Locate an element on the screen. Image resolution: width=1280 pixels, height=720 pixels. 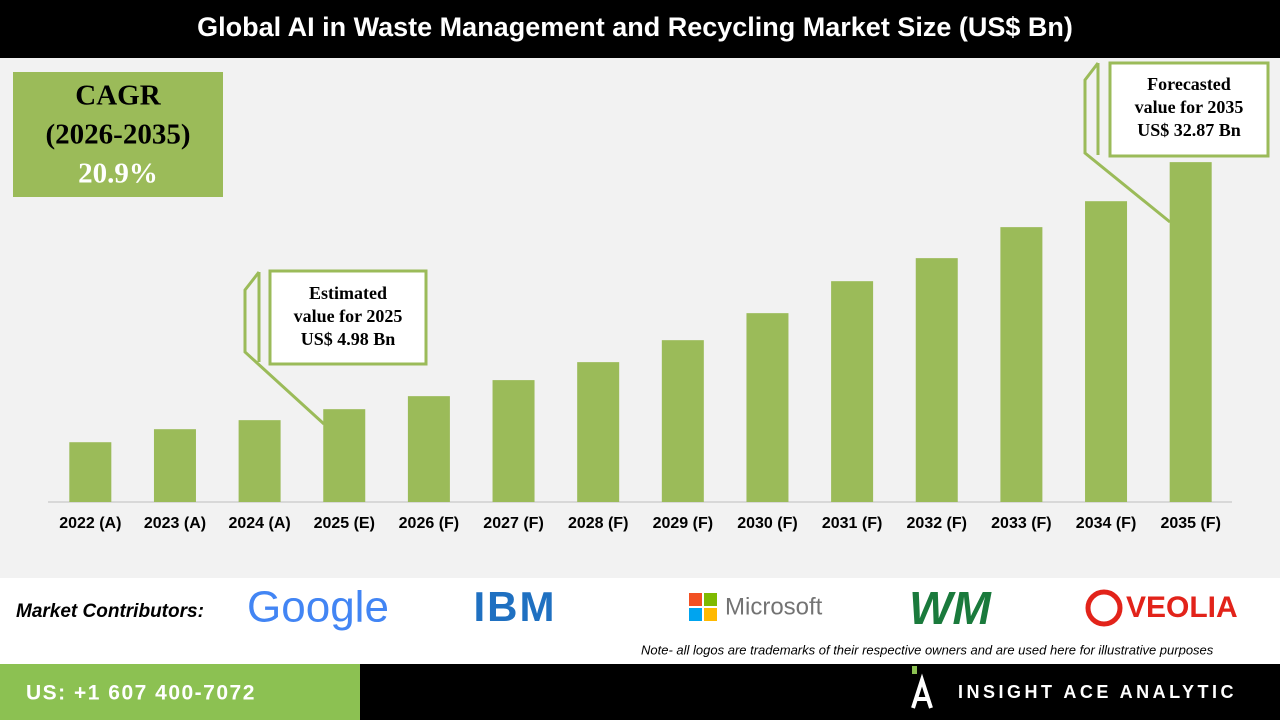
x-tick-label: 2027 (F) is located at coordinates (513, 523).